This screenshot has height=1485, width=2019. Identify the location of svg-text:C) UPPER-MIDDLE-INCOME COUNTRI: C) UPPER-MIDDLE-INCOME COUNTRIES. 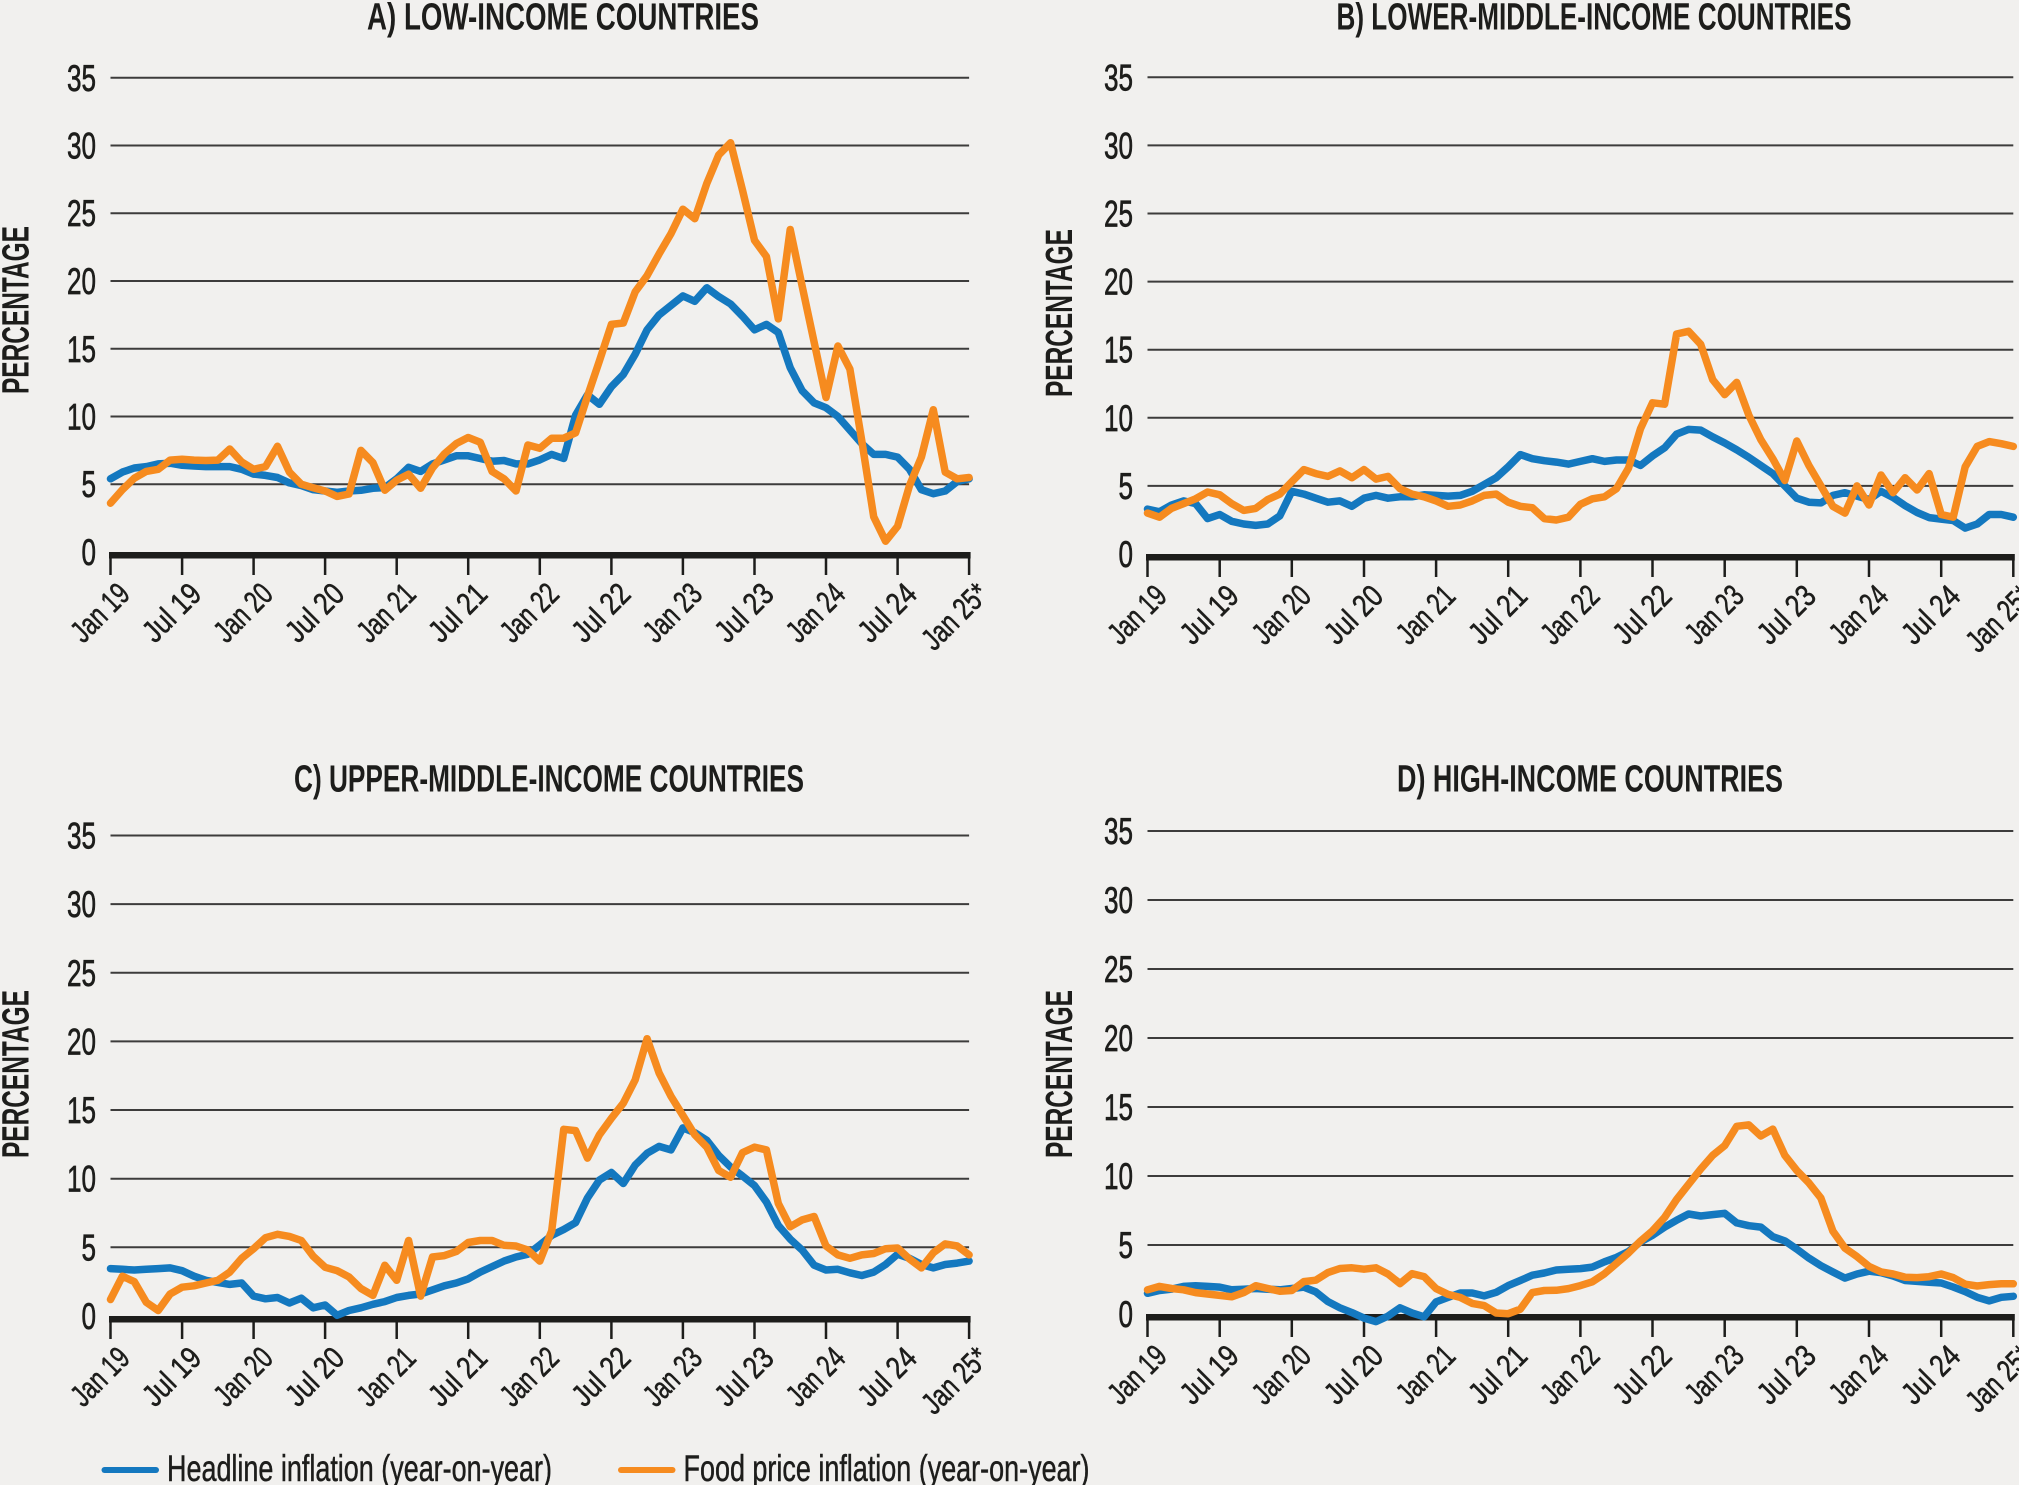
(549, 780).